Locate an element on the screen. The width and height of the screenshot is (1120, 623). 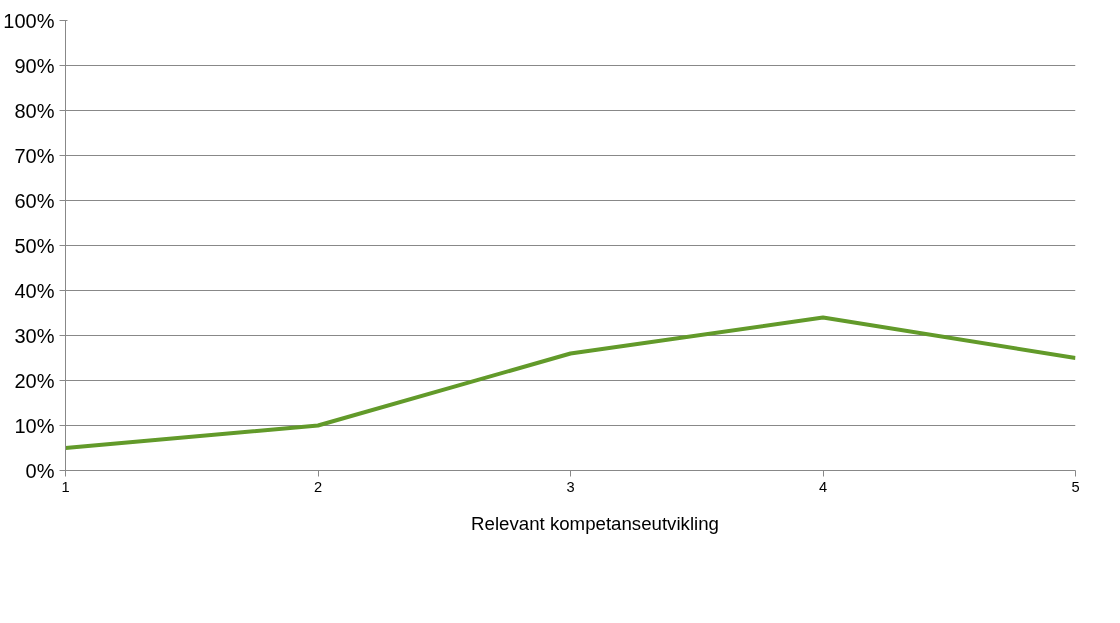
y-tick-label: 80% is located at coordinates (34, 110).